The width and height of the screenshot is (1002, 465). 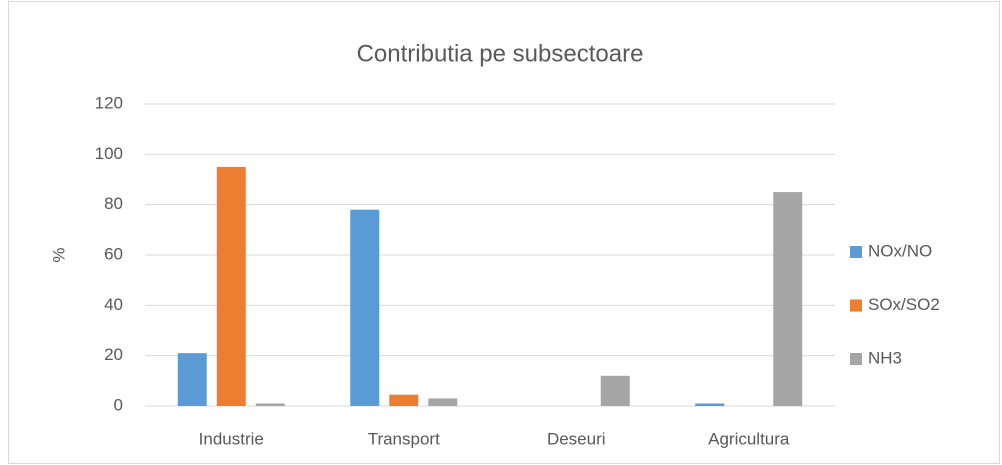 What do you see at coordinates (58, 254) in the screenshot?
I see `y-axis-label: %` at bounding box center [58, 254].